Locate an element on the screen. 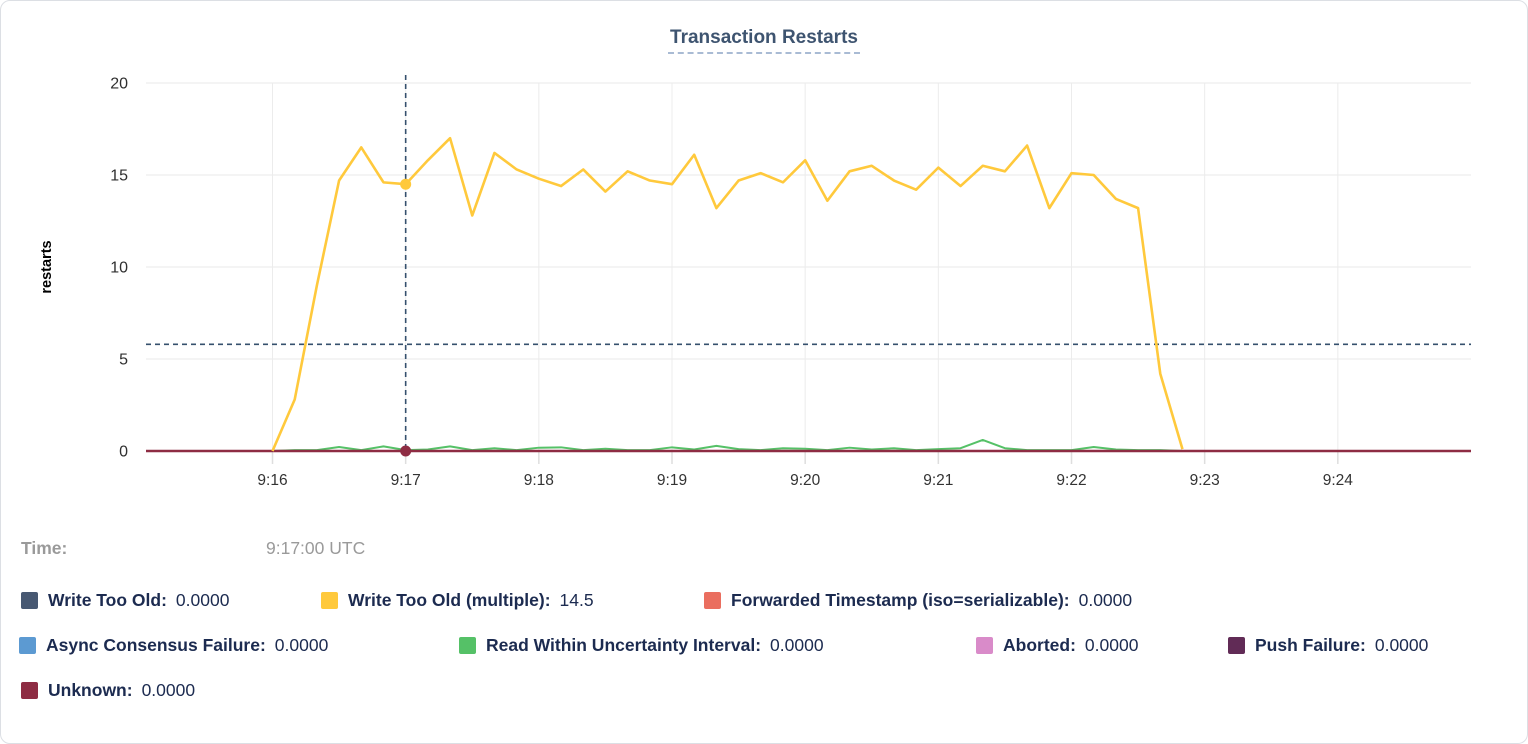 The image size is (1528, 744). hover-dot-write-too-old-multiple is located at coordinates (406, 184).